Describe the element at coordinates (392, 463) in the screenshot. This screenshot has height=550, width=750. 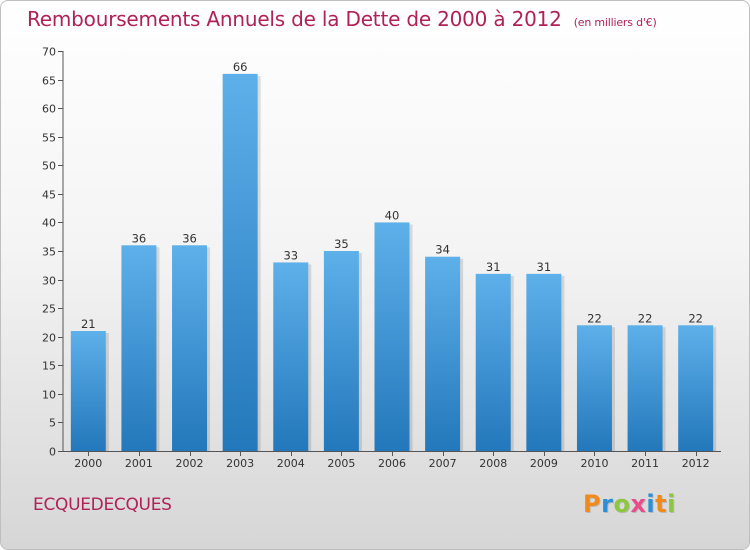
I see `x-tick-label-2006: 2006` at that location.